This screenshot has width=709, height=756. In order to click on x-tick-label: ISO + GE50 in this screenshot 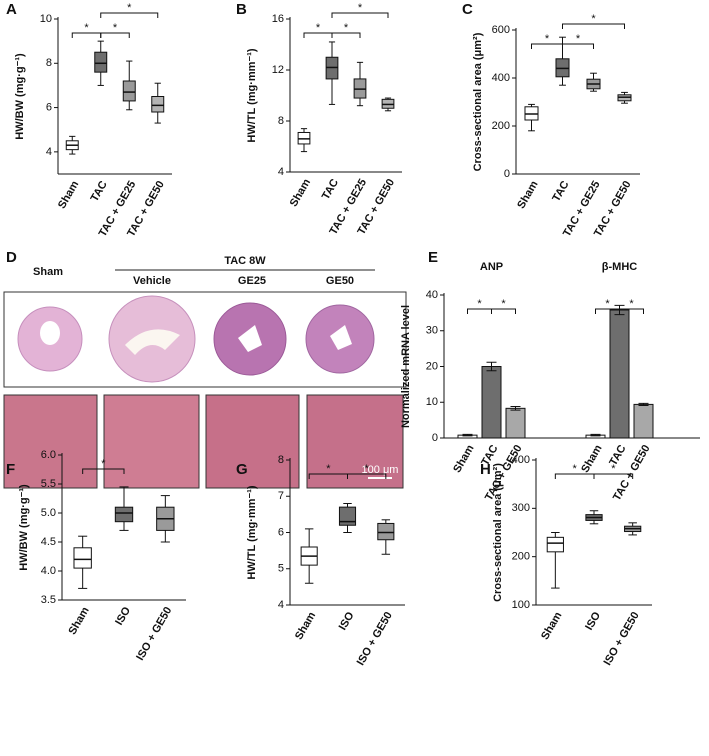, I will do `click(154, 634)`.